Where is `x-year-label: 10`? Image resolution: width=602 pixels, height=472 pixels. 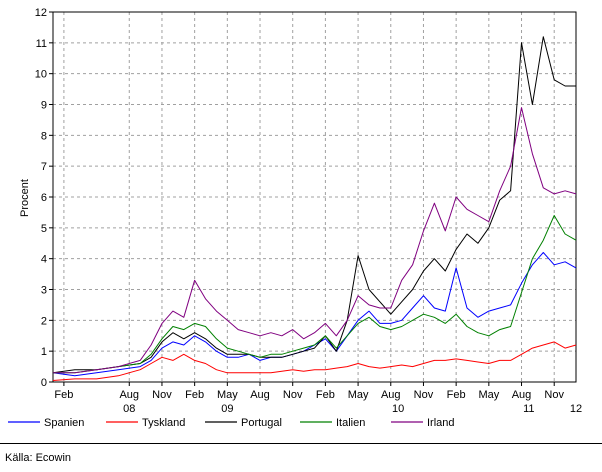 x-year-label: 10 is located at coordinates (398, 409).